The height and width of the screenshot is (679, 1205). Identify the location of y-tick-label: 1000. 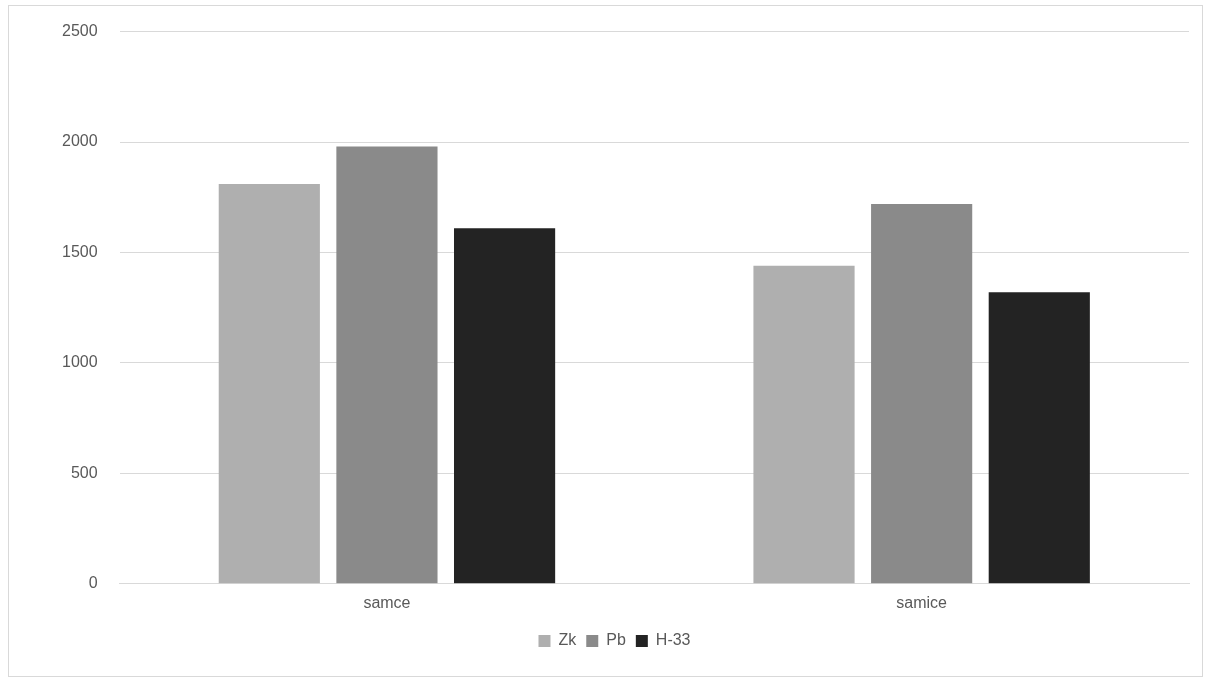
(80, 362).